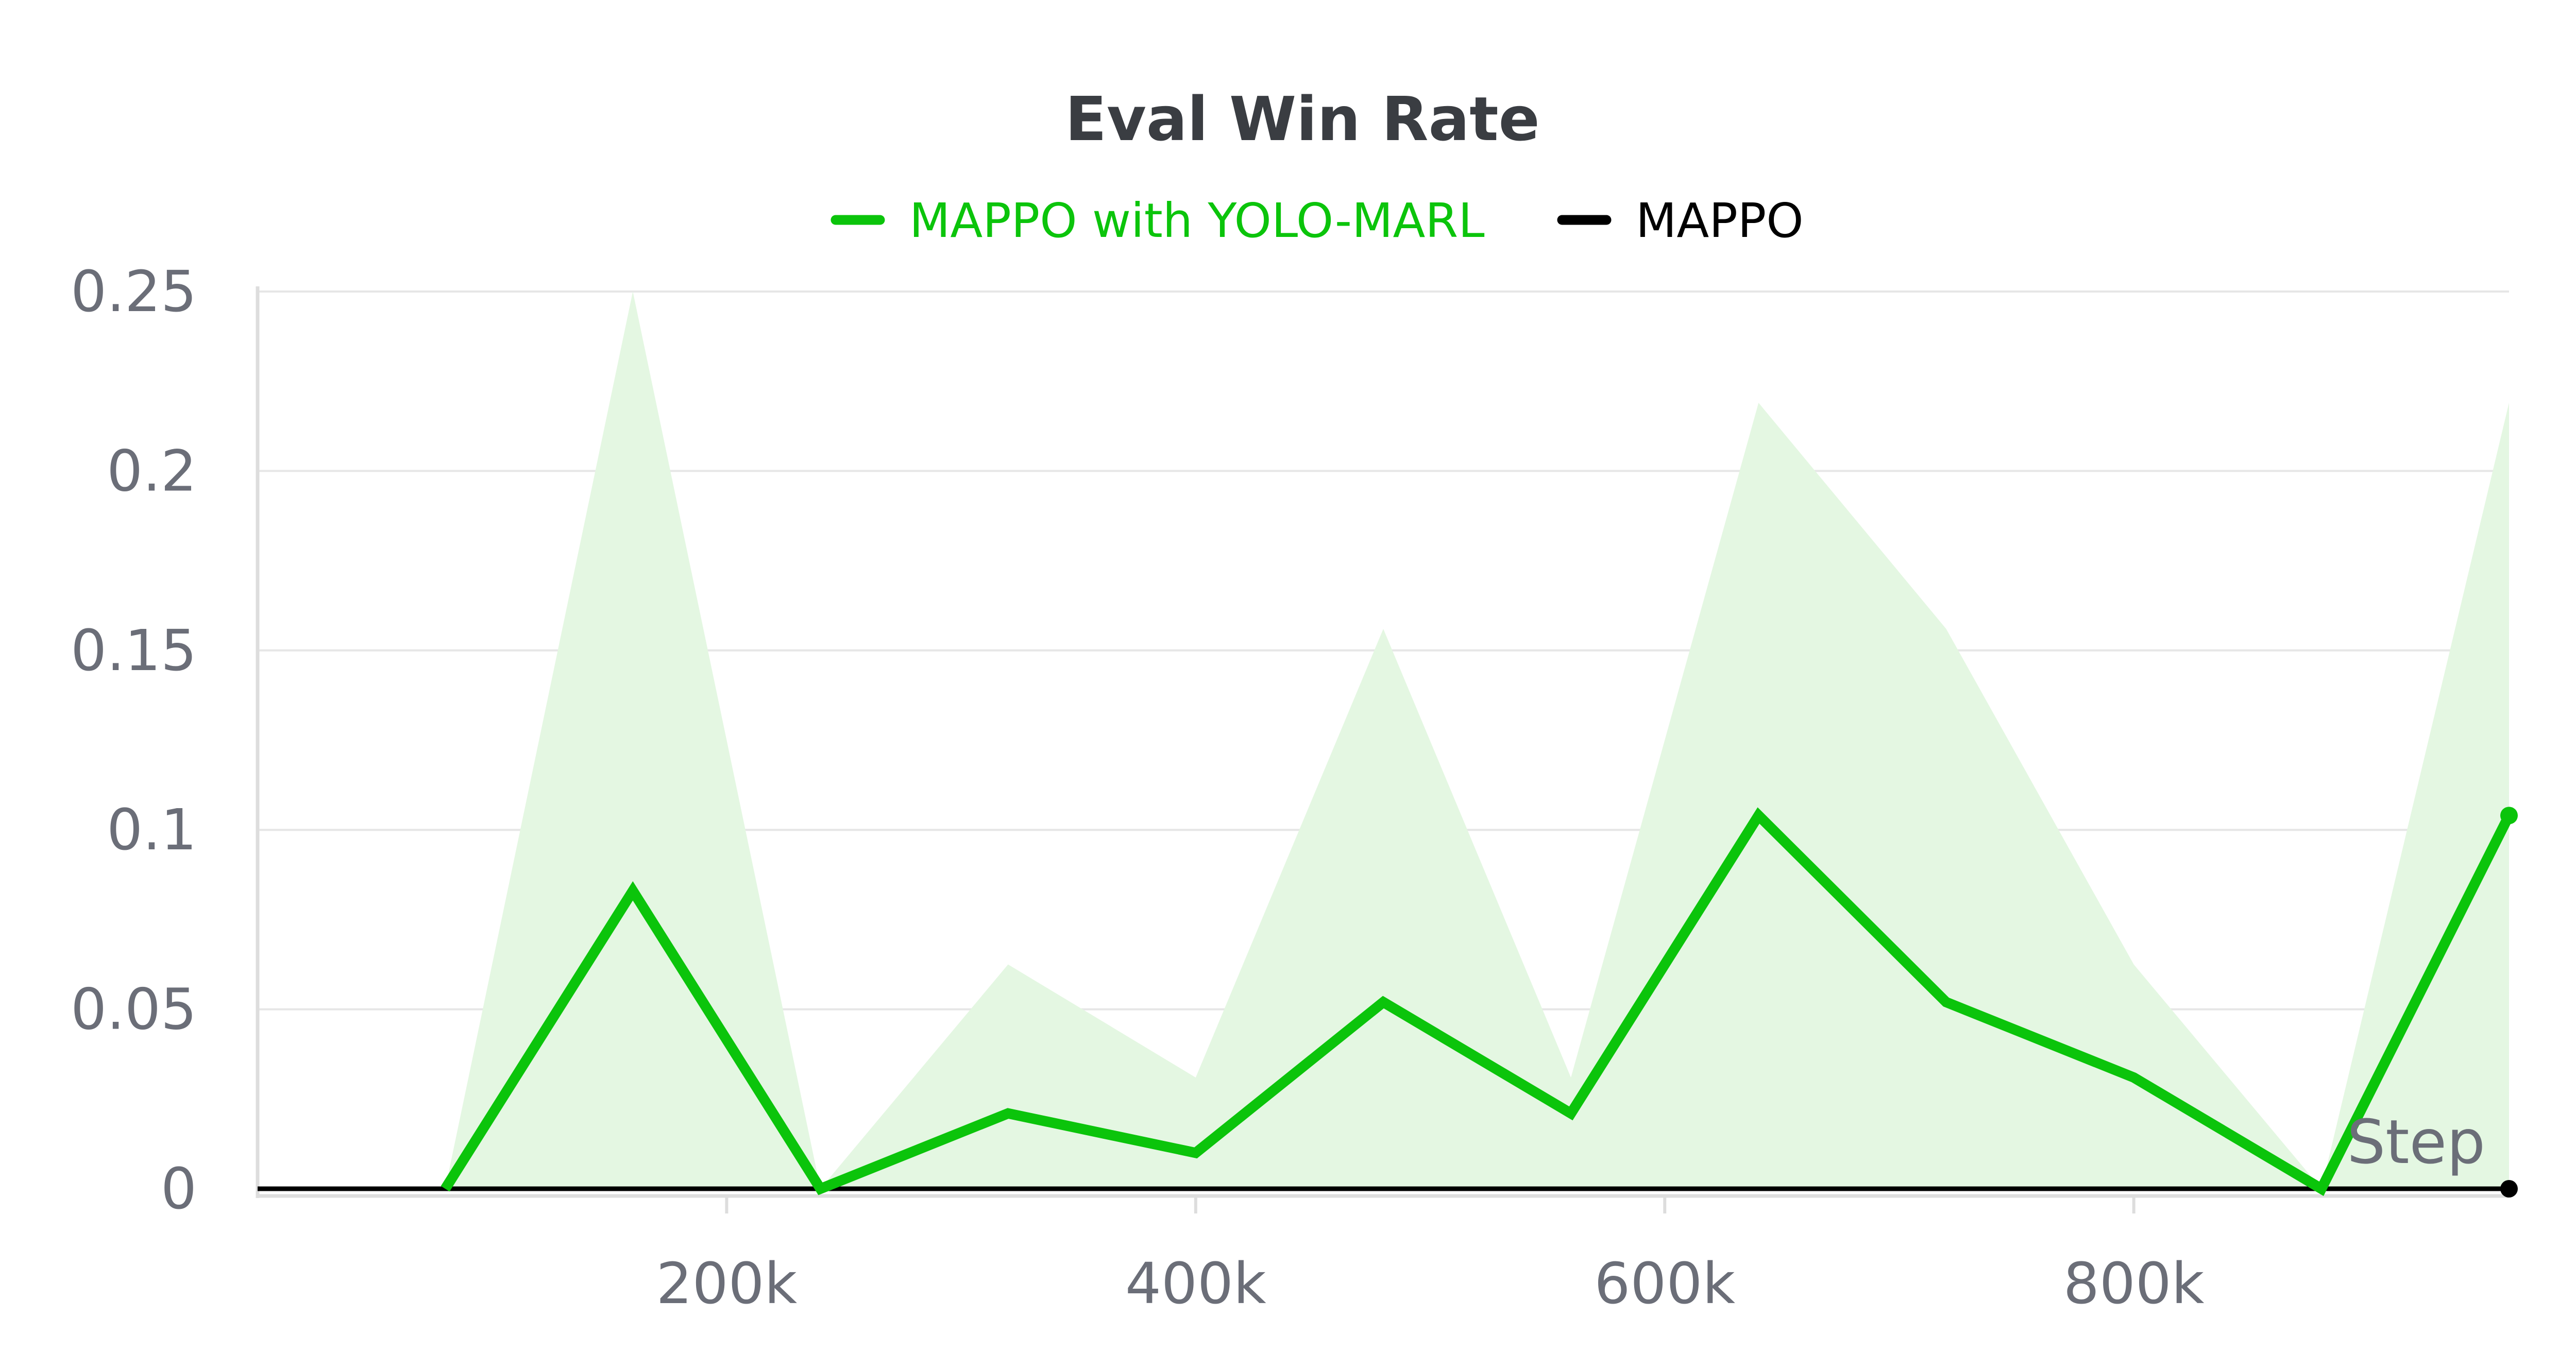 This screenshot has height=1368, width=2576. Describe the element at coordinates (727, 1283) in the screenshot. I see `x-tick-label: 200k` at that location.